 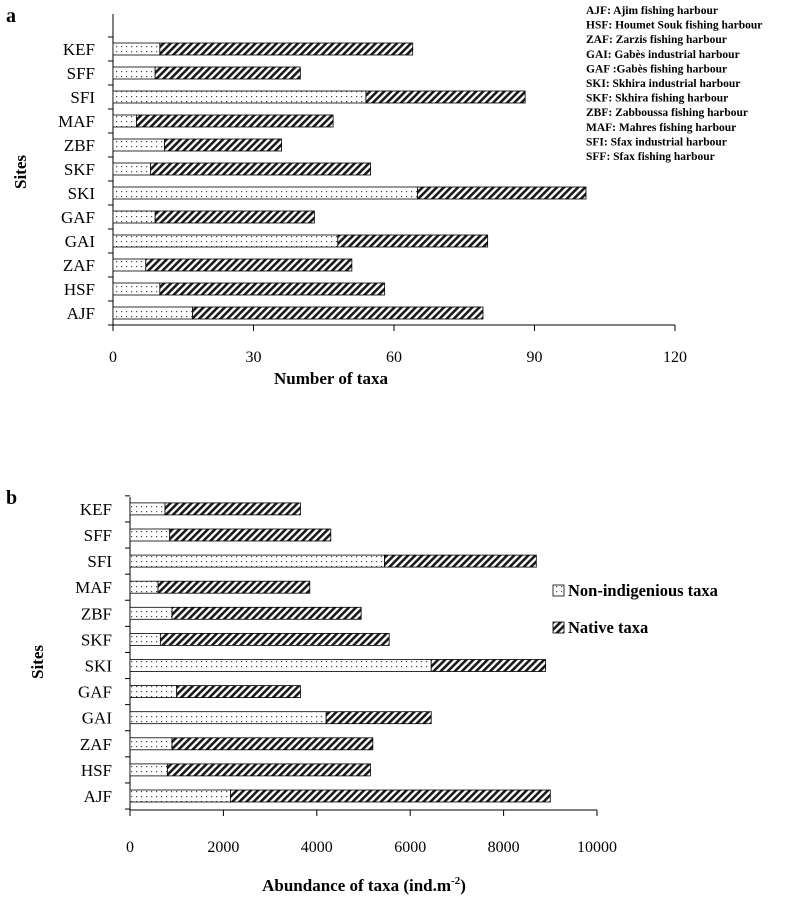 I want to click on site-label-ajf: AJF, so click(x=81, y=313).